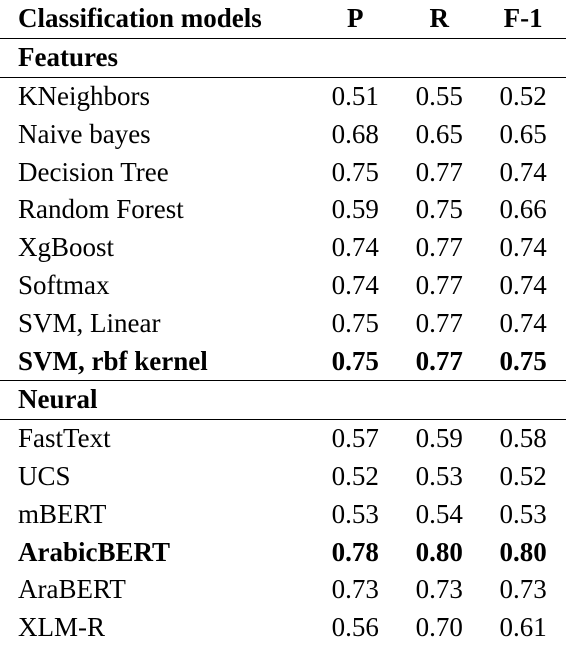 The height and width of the screenshot is (647, 566). I want to click on column-header-precision: P, so click(355, 19).